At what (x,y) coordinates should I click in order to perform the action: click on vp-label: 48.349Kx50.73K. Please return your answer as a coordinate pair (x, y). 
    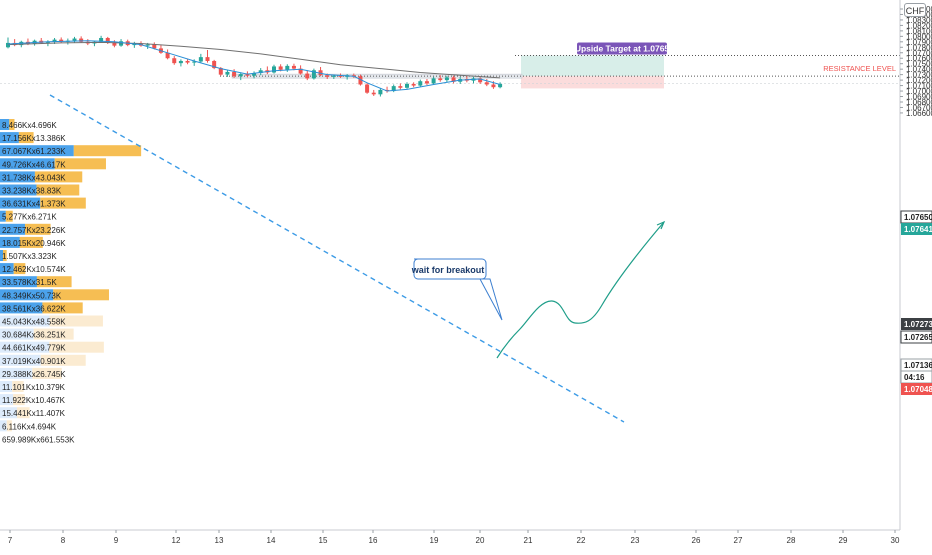
    Looking at the image, I should click on (32, 295).